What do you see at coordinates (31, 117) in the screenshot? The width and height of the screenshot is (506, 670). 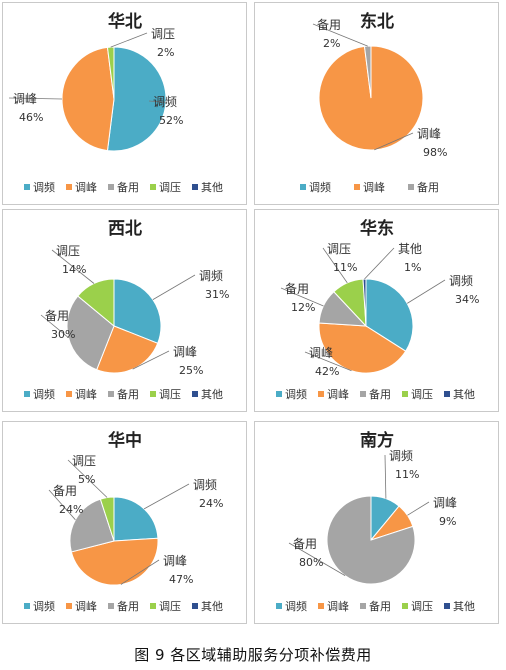 I see `slice-percent: 46%` at bounding box center [31, 117].